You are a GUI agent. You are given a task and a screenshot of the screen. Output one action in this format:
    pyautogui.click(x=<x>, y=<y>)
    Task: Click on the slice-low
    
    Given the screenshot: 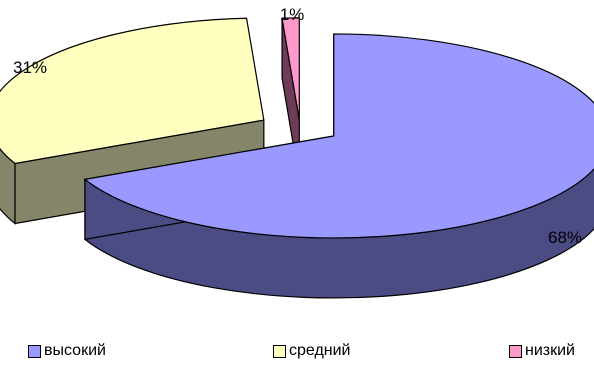 What is the action you would take?
    pyautogui.click(x=290, y=98)
    